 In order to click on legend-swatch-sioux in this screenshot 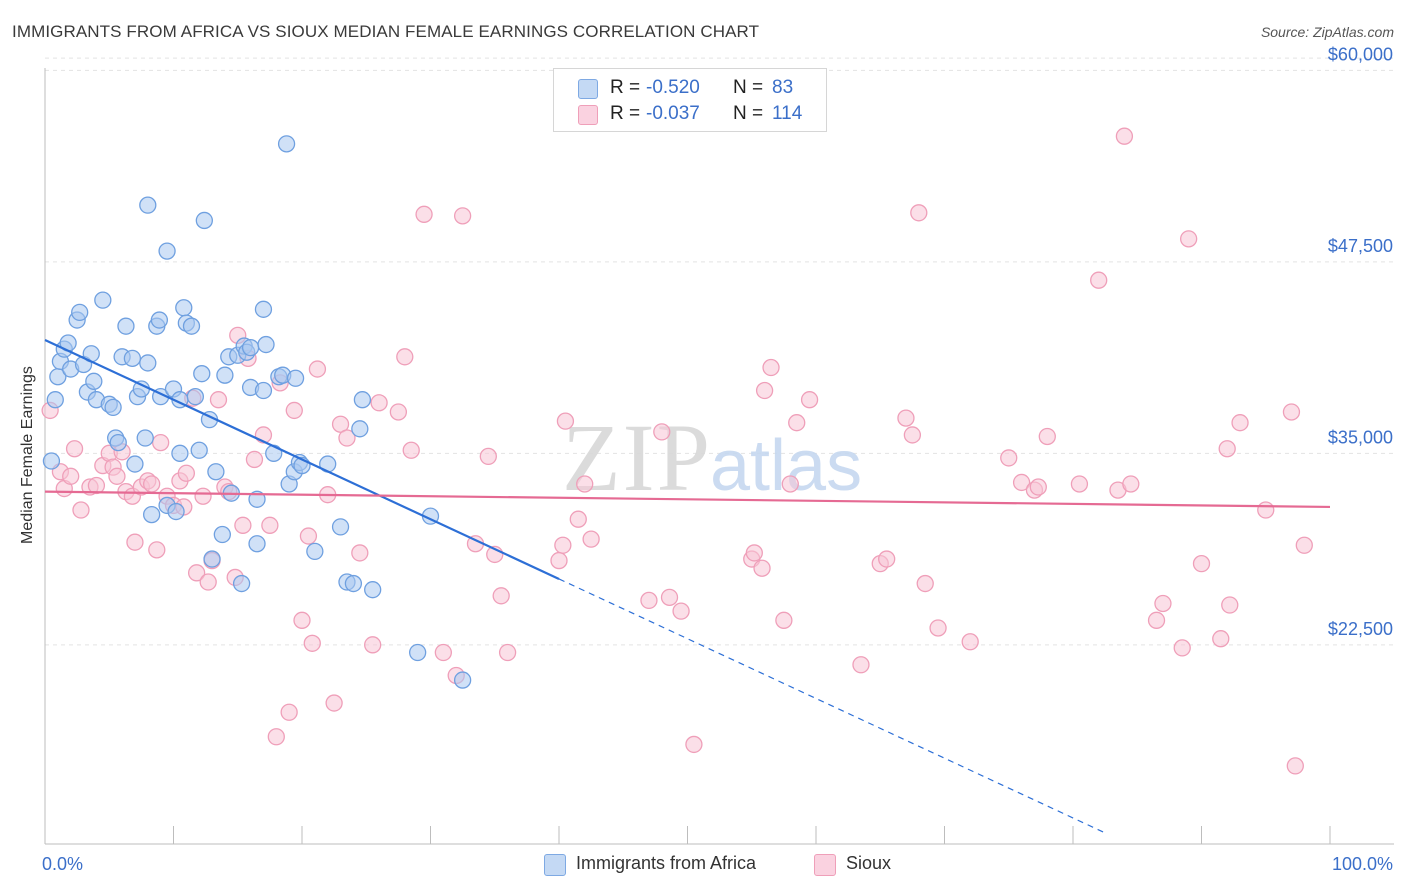, I will do `click(825, 865)`.